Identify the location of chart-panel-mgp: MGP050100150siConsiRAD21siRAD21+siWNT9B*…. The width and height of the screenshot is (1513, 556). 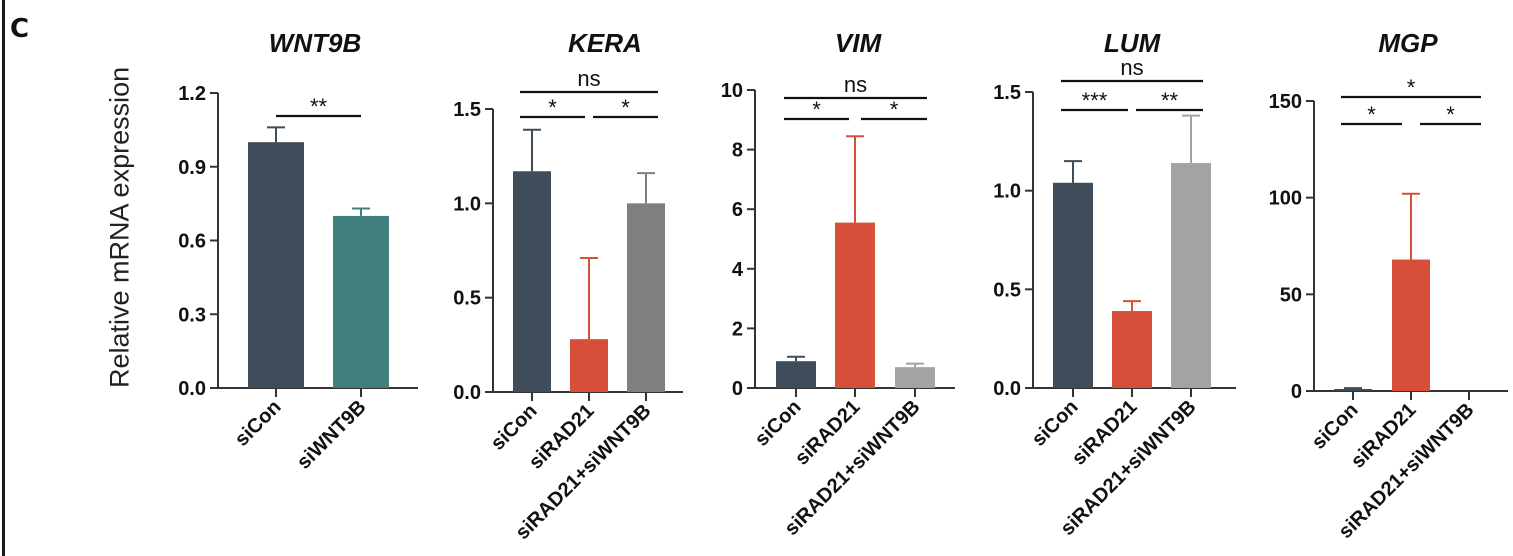
(1388, 285).